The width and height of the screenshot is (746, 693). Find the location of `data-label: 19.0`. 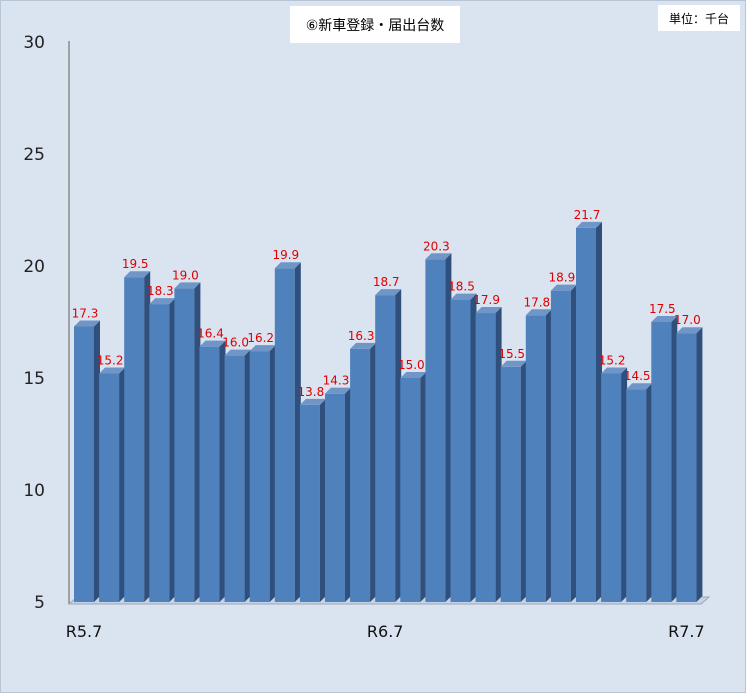

data-label: 19.0 is located at coordinates (185, 275).